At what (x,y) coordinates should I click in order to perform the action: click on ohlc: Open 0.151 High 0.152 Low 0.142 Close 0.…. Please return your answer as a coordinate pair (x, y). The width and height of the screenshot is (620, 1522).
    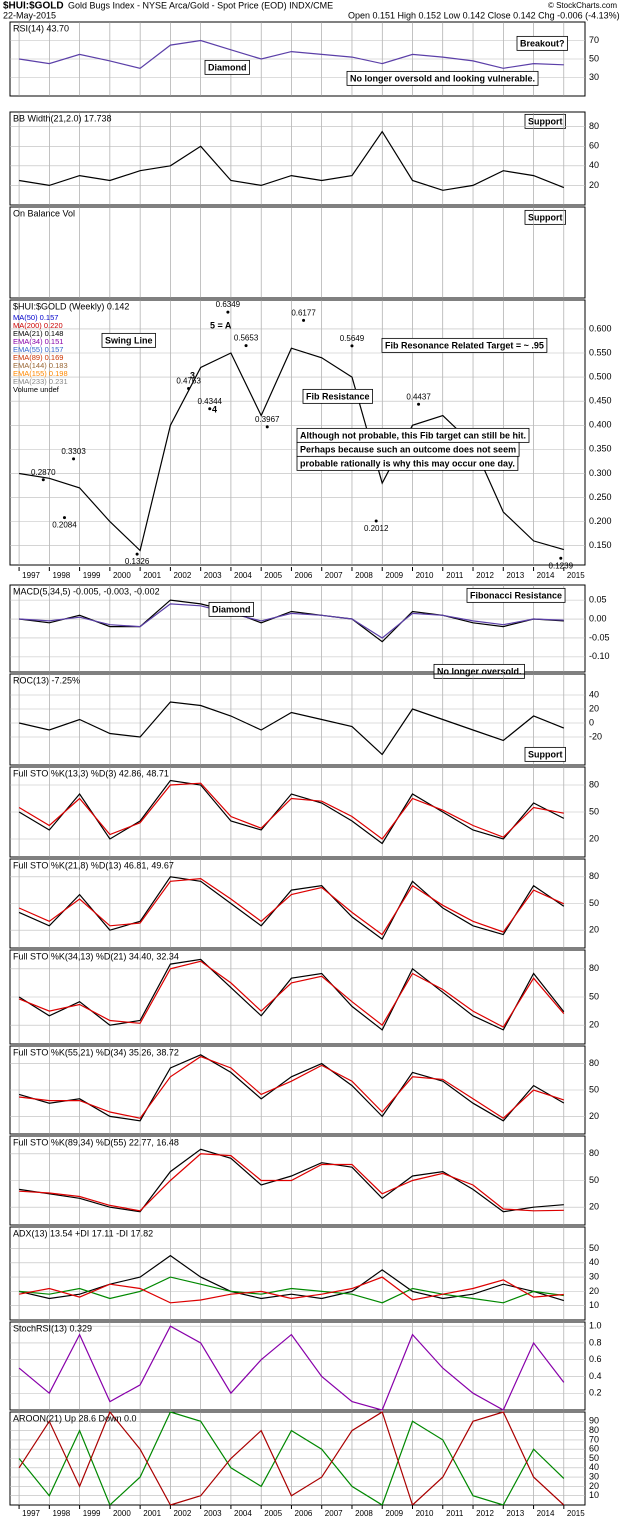
    Looking at the image, I should click on (484, 15).